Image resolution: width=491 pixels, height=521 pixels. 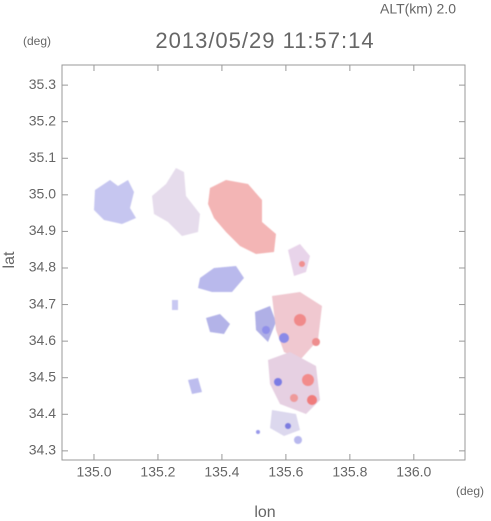 I want to click on x-unit: (deg), so click(x=470, y=491).